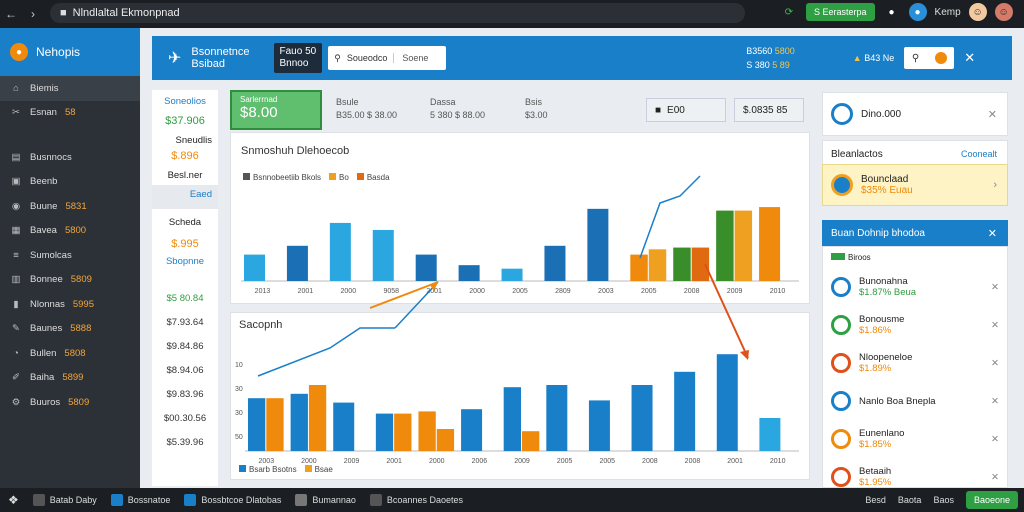 This screenshot has height=512, width=1024. I want to click on taskbar-item: Batab Daby, so click(64, 500).